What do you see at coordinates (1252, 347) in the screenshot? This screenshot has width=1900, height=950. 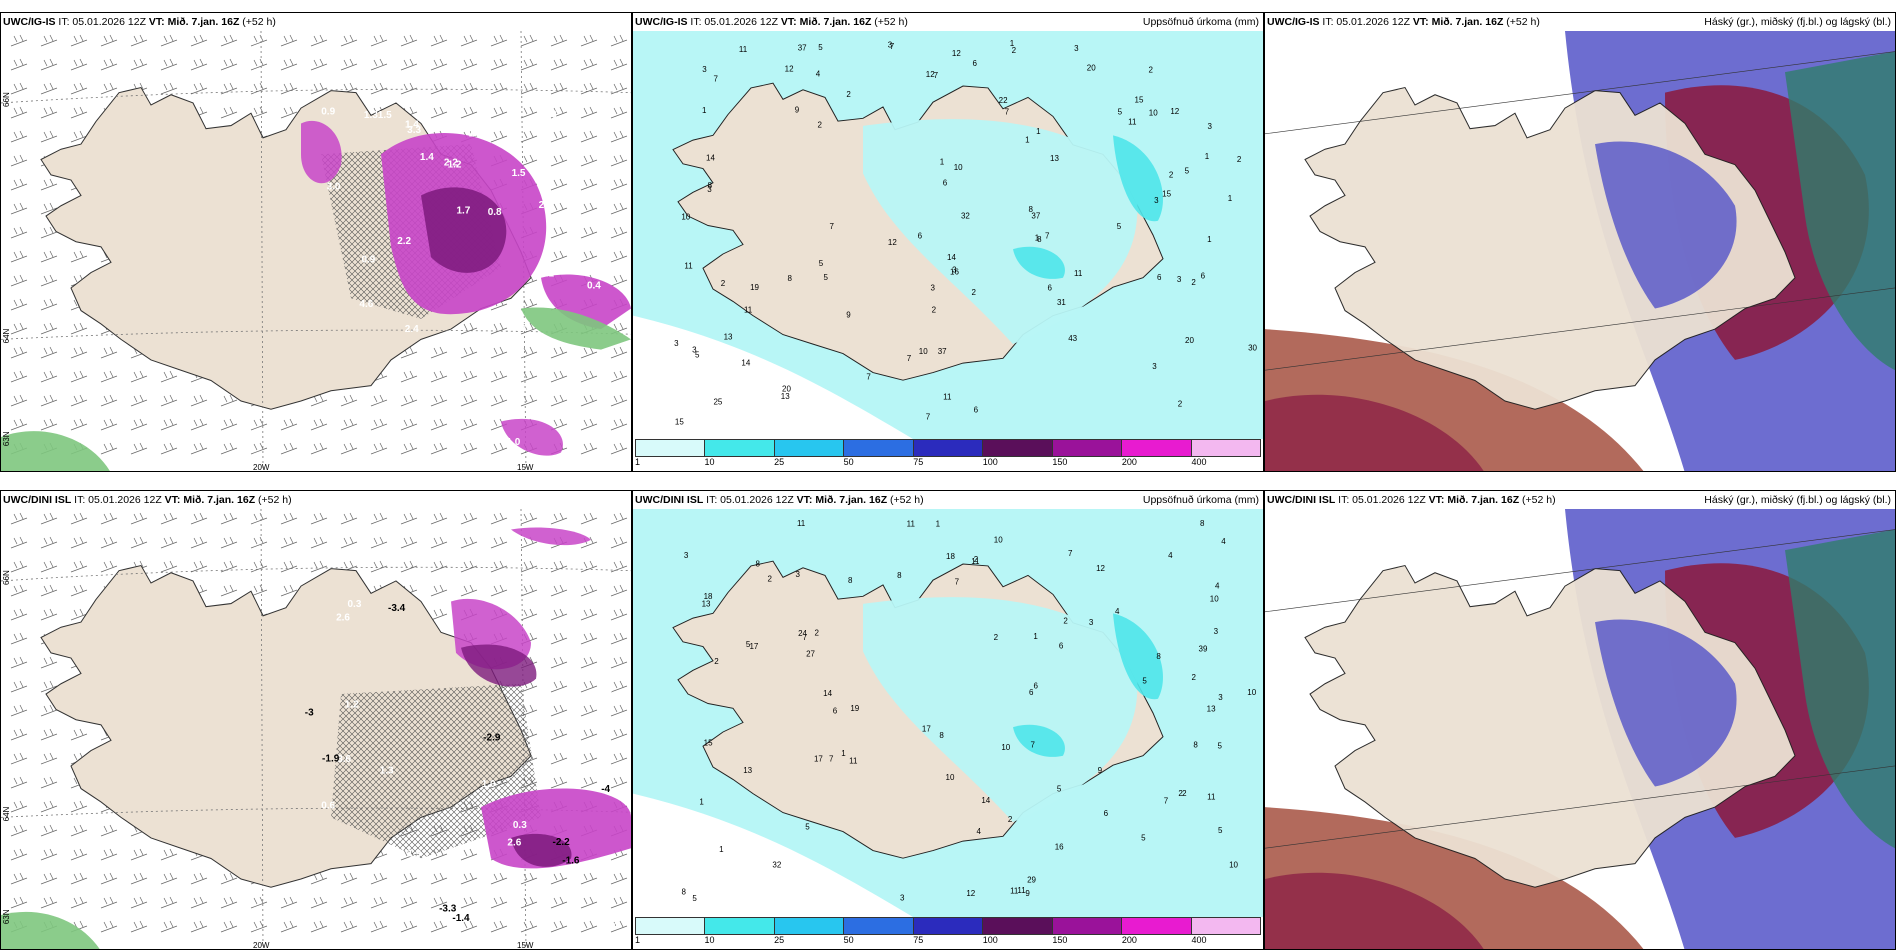 I see `precip-value: 30` at bounding box center [1252, 347].